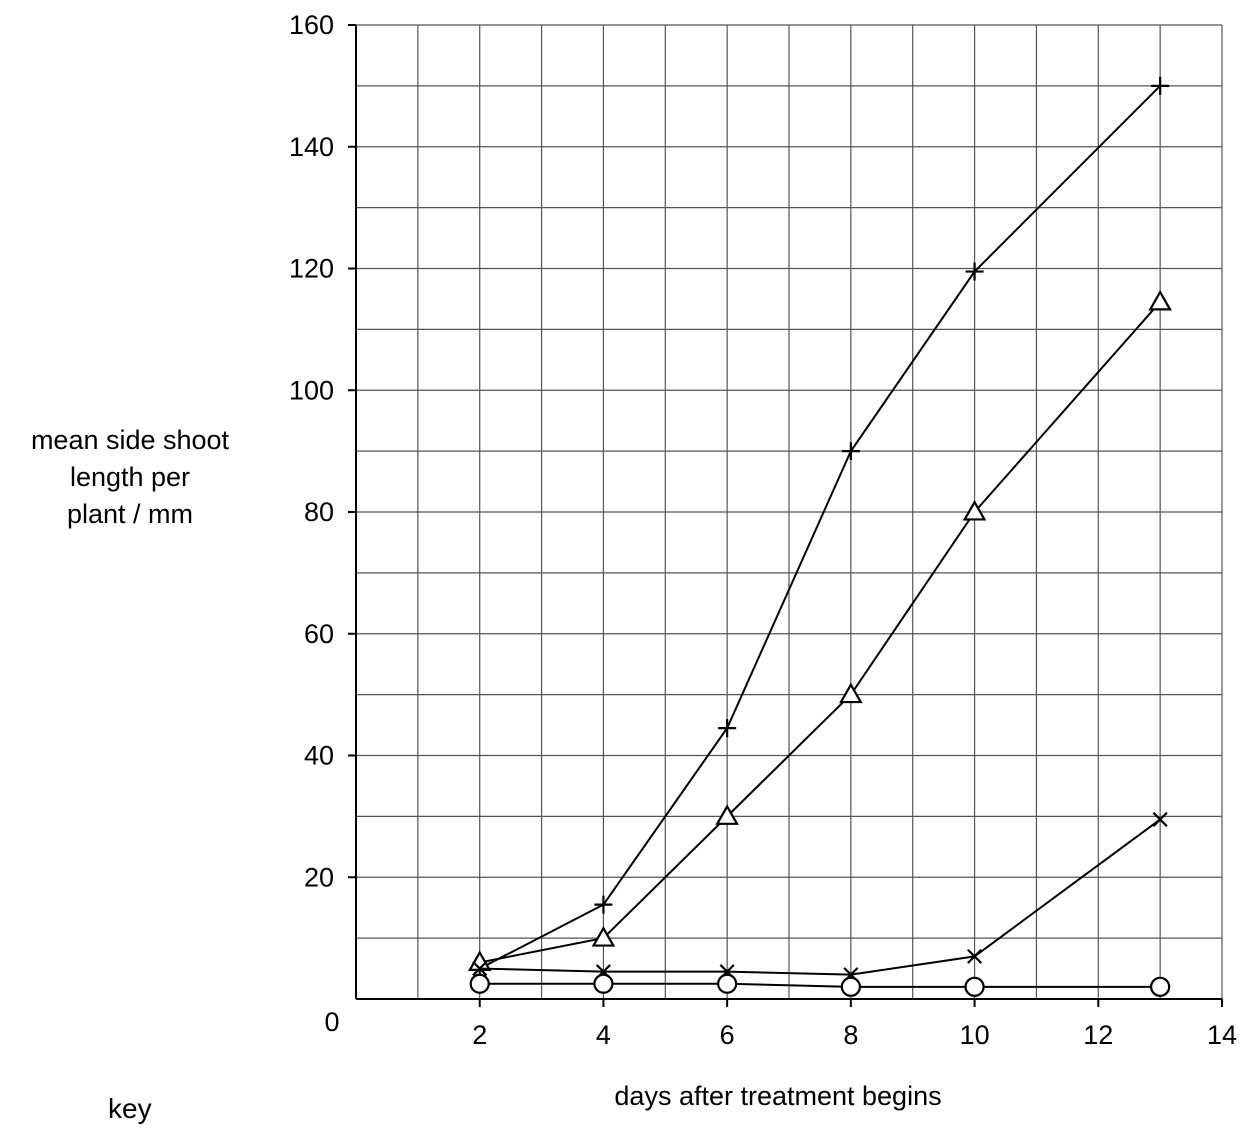 This screenshot has width=1256, height=1129. I want to click on key-label: key, so click(130, 1108).